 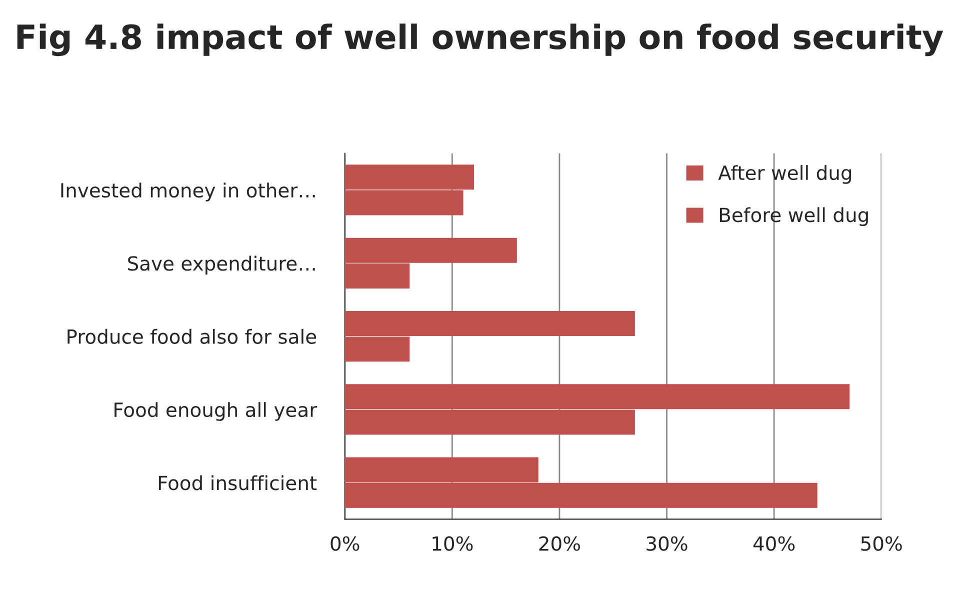 What do you see at coordinates (881, 543) in the screenshot?
I see `x-tick-label: 50%` at bounding box center [881, 543].